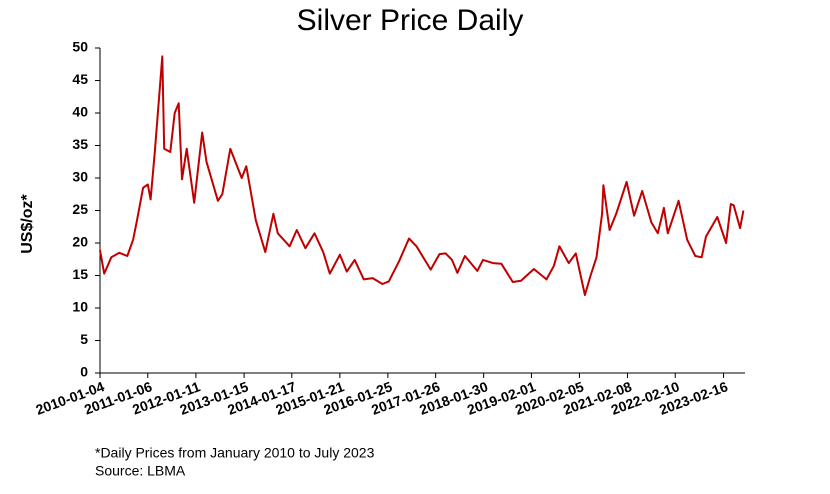 The height and width of the screenshot is (494, 830). I want to click on y-axis-label: US$/oz*, so click(27, 223).